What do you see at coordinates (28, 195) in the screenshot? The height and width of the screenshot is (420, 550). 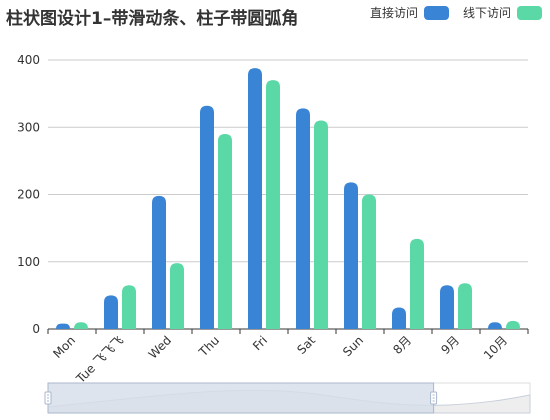 I see `y-tick-label-2: 200` at bounding box center [28, 195].